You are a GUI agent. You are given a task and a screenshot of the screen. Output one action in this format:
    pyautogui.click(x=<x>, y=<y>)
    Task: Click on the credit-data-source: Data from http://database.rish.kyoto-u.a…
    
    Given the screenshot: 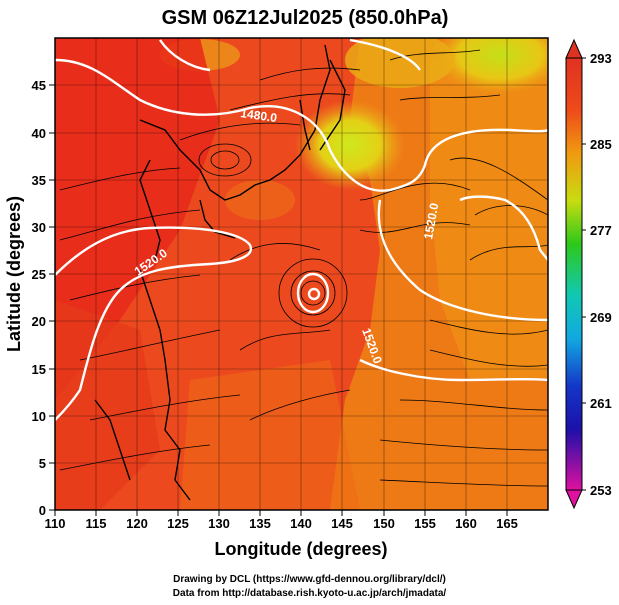 What is the action you would take?
    pyautogui.click(x=309, y=593)
    